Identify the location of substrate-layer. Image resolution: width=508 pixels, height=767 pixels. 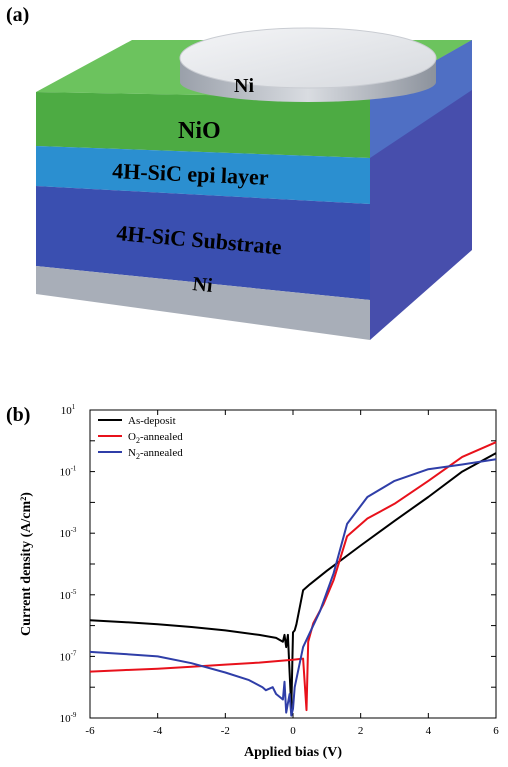
(203, 243).